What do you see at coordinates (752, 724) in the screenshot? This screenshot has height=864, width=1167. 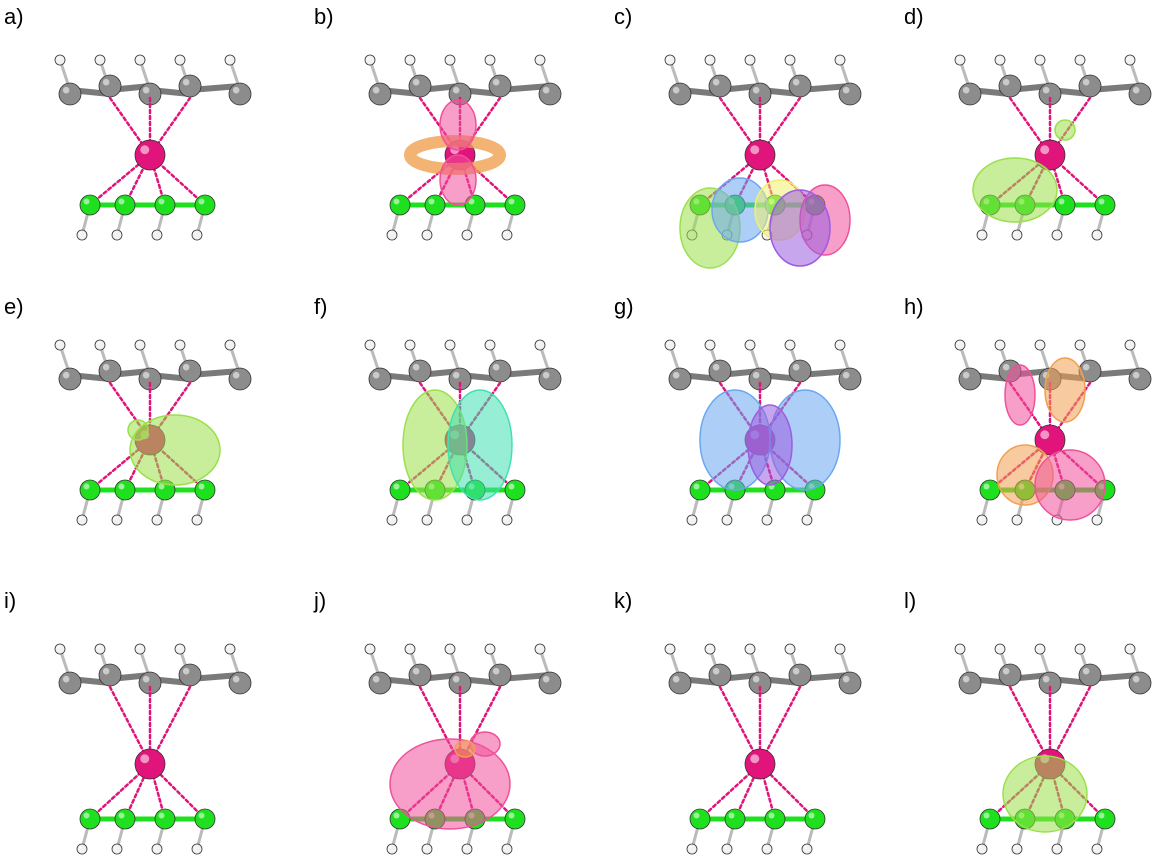 I see `panel-k: k)` at bounding box center [752, 724].